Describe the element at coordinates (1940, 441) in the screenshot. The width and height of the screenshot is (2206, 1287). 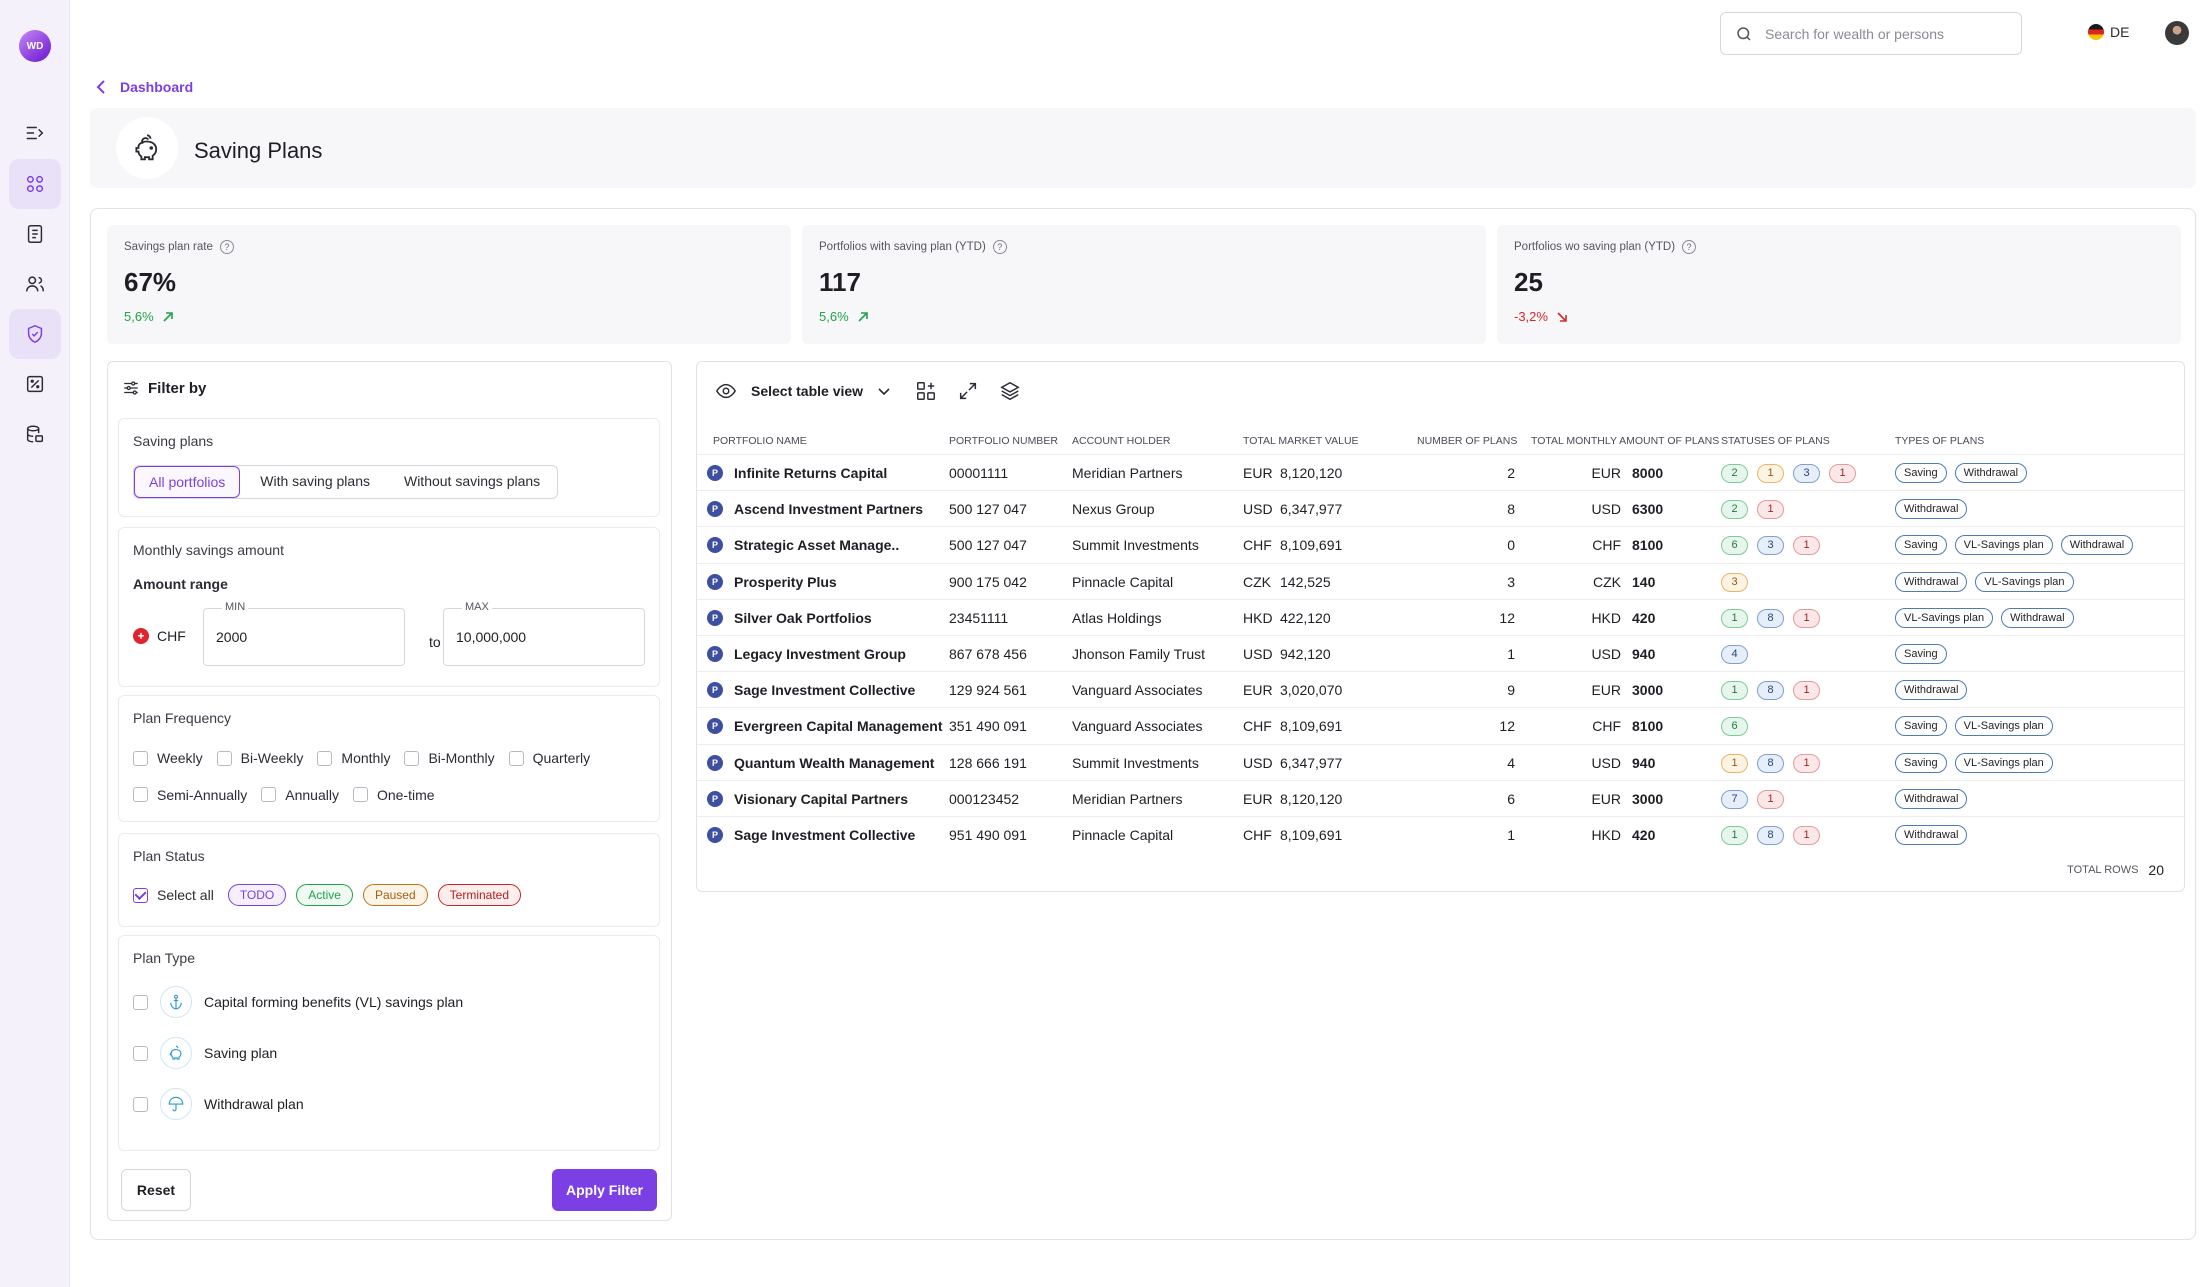
I see `col-types-of-plans: TYPES OF PLANS` at that location.